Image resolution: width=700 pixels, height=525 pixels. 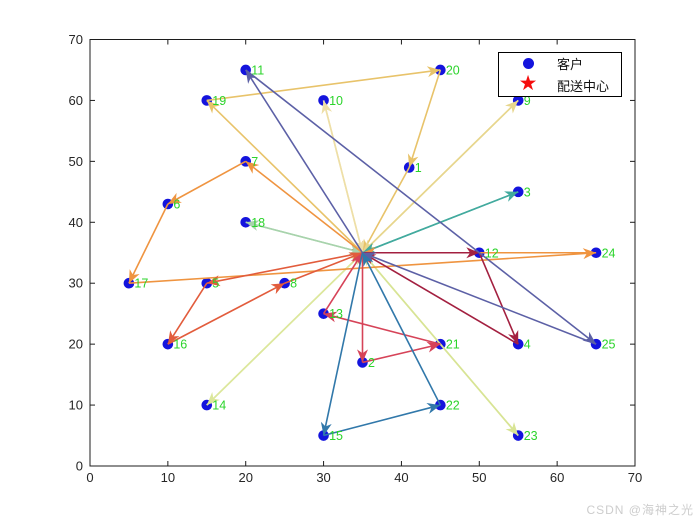 What do you see at coordinates (215, 284) in the screenshot?
I see `customer-label: 5` at bounding box center [215, 284].